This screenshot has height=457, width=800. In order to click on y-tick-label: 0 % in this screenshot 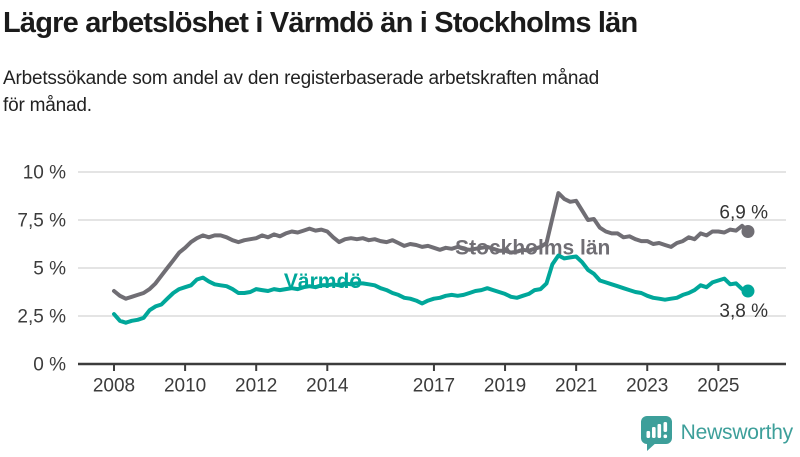, I will do `click(49, 365)`.